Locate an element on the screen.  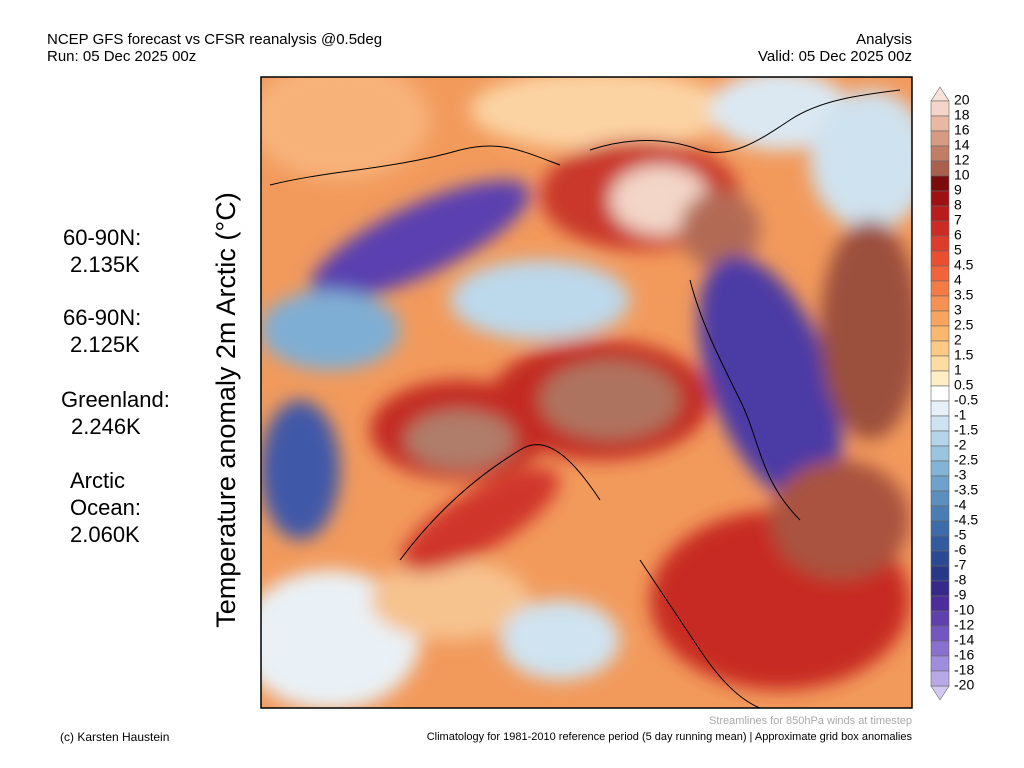
colorbar-label: -2.5 is located at coordinates (966, 460).